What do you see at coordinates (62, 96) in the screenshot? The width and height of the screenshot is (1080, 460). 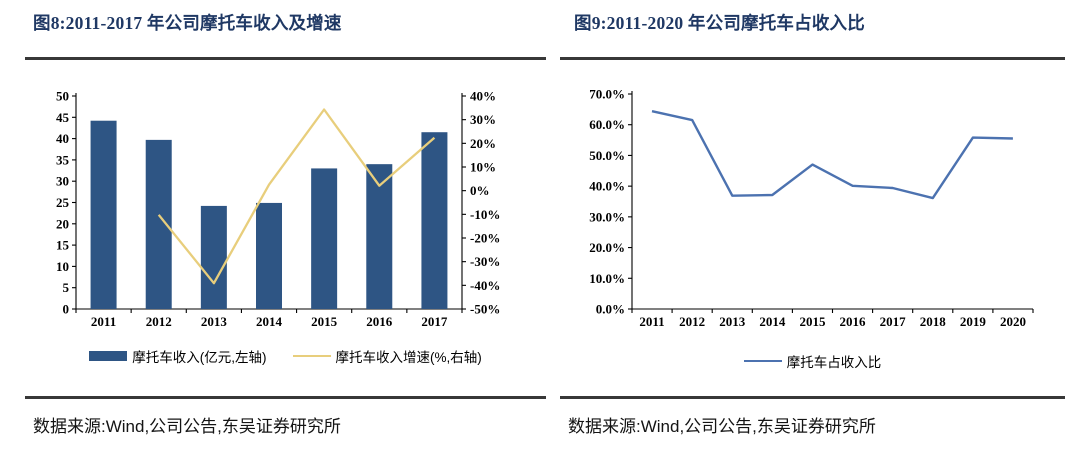 I see `svg-text: 50` at bounding box center [62, 96].